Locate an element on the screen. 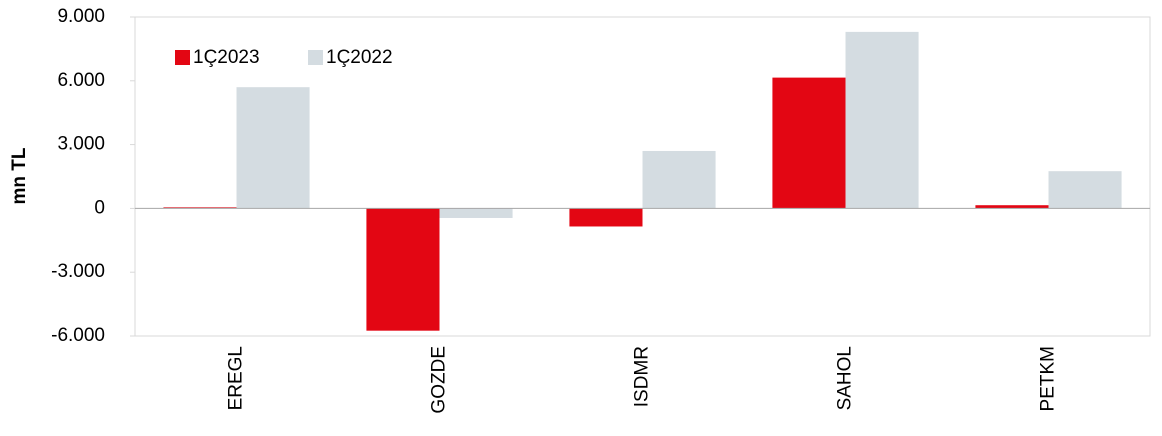 Image resolution: width=1162 pixels, height=436 pixels. x-tick-label: EREGL is located at coordinates (236, 378).